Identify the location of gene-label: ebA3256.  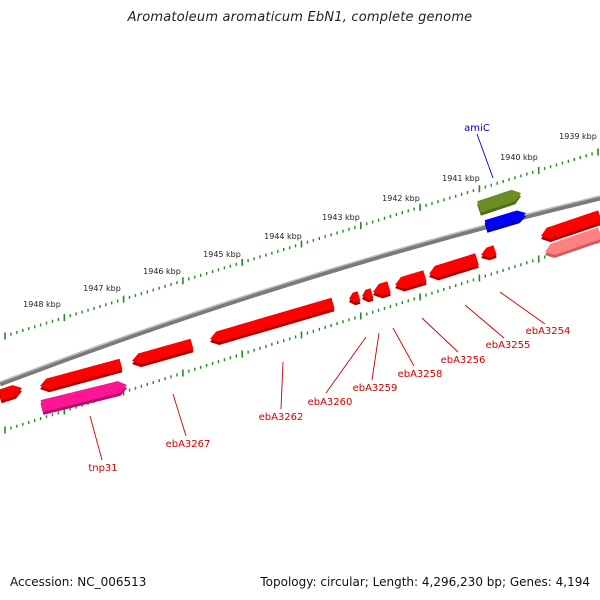
(463, 360).